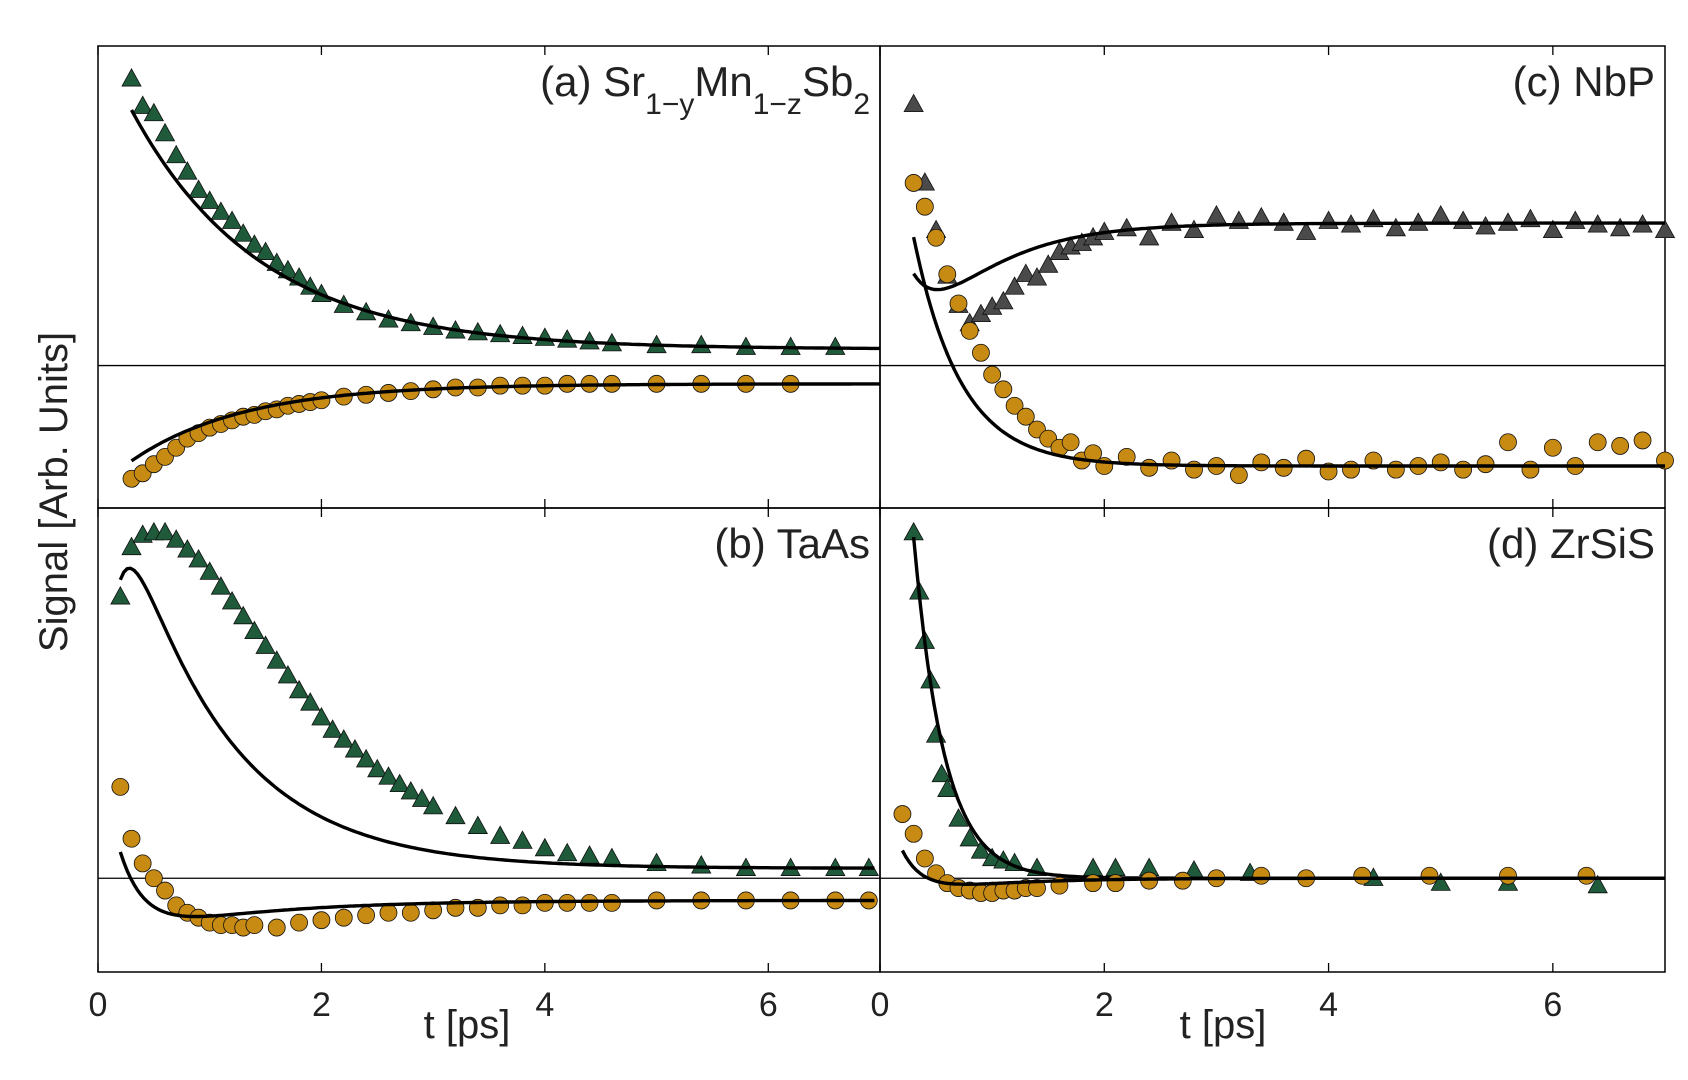 Image resolution: width=1688 pixels, height=1080 pixels. What do you see at coordinates (1104, 1005) in the screenshot?
I see `x-tick-label-d-1: 2` at bounding box center [1104, 1005].